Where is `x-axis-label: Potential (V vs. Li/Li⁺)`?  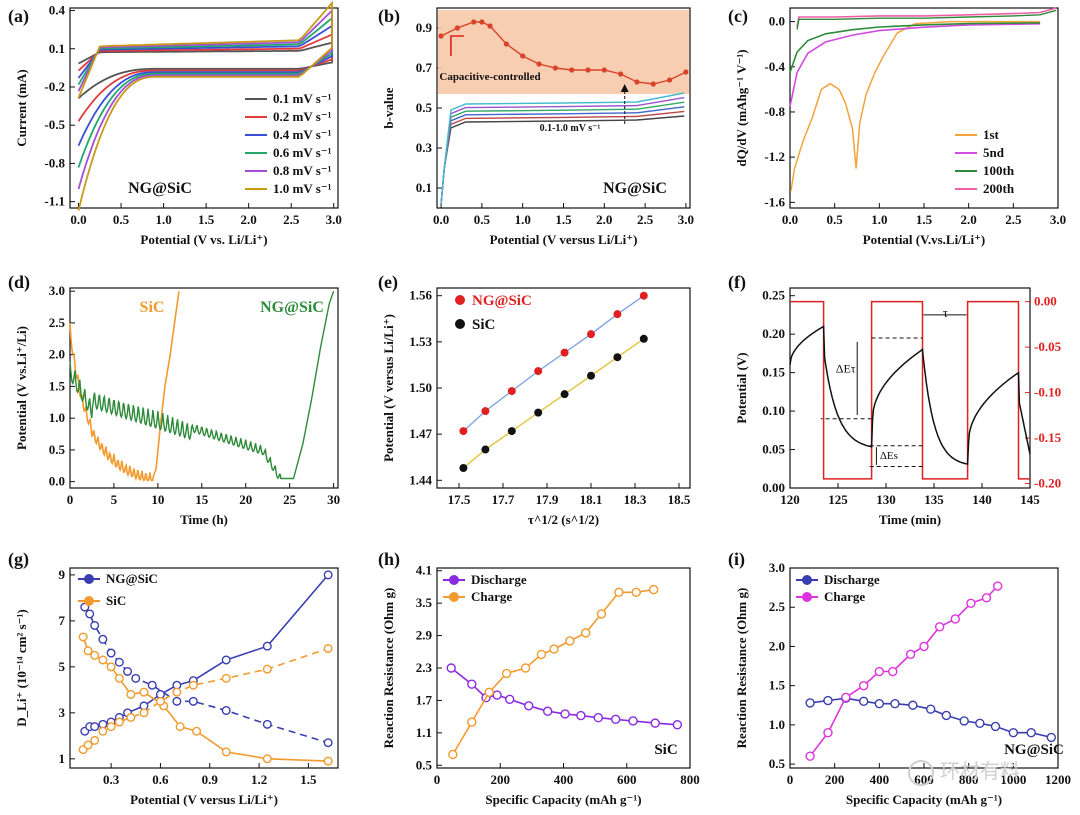
x-axis-label: Potential (V vs. Li/Li⁺) is located at coordinates (203, 239).